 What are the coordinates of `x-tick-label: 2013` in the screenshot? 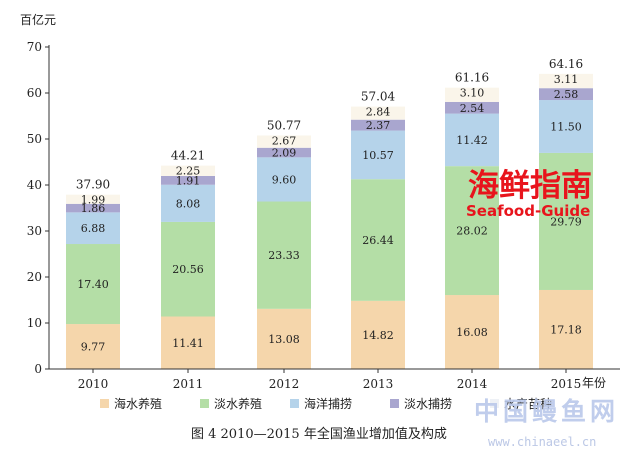 It's located at (378, 384).